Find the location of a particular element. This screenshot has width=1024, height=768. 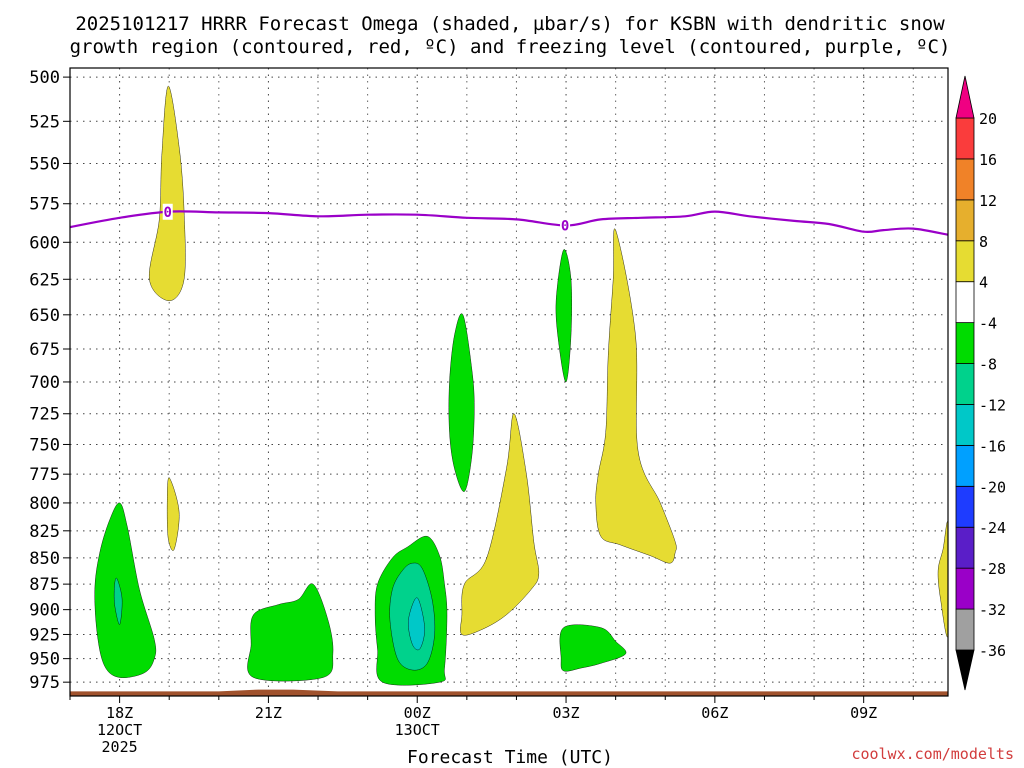

colorbar-tick-label: -28 is located at coordinates (992, 569).